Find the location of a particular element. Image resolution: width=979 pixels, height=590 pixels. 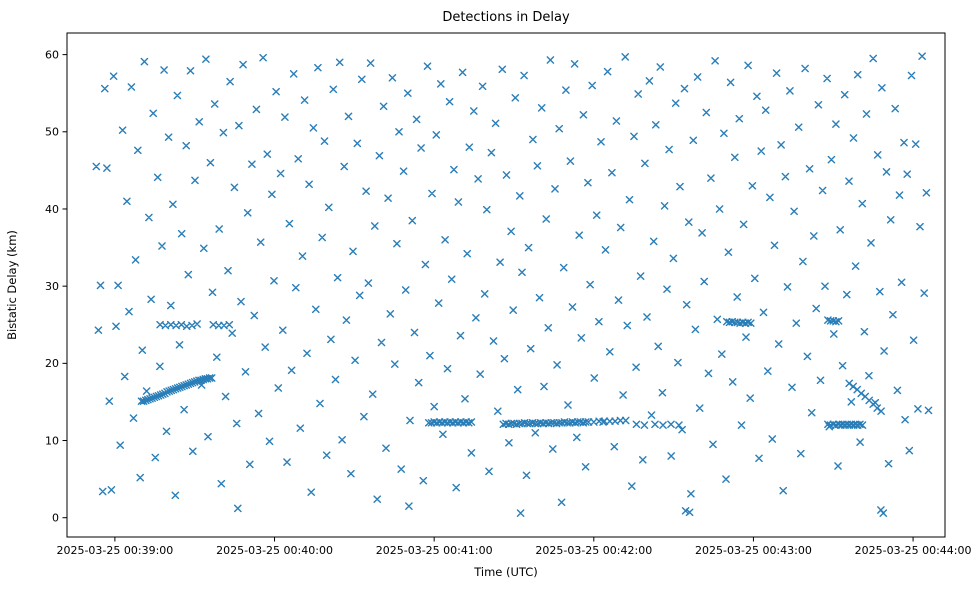

y-tick-label: 10 is located at coordinates (52, 440).